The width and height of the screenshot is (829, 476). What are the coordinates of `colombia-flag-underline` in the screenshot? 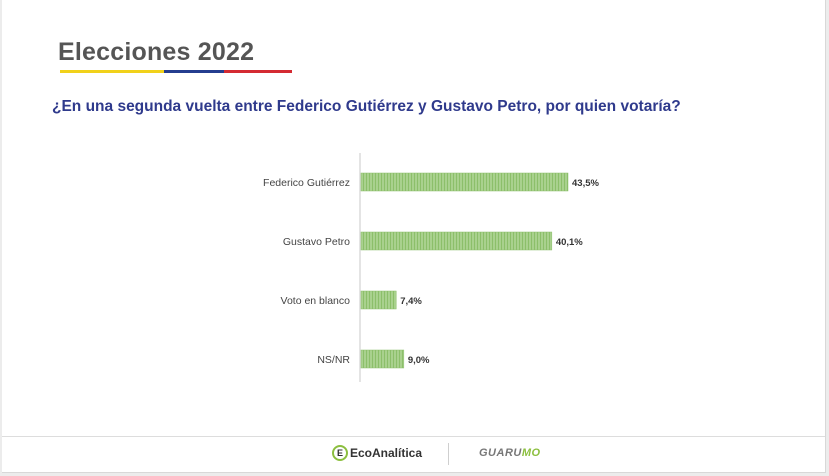 It's located at (176, 71).